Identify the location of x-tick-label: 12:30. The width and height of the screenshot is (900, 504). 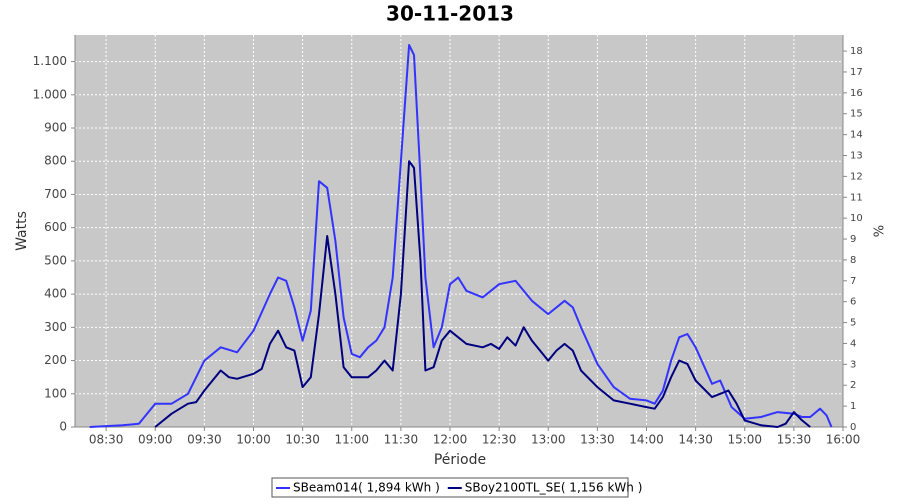
(499, 440).